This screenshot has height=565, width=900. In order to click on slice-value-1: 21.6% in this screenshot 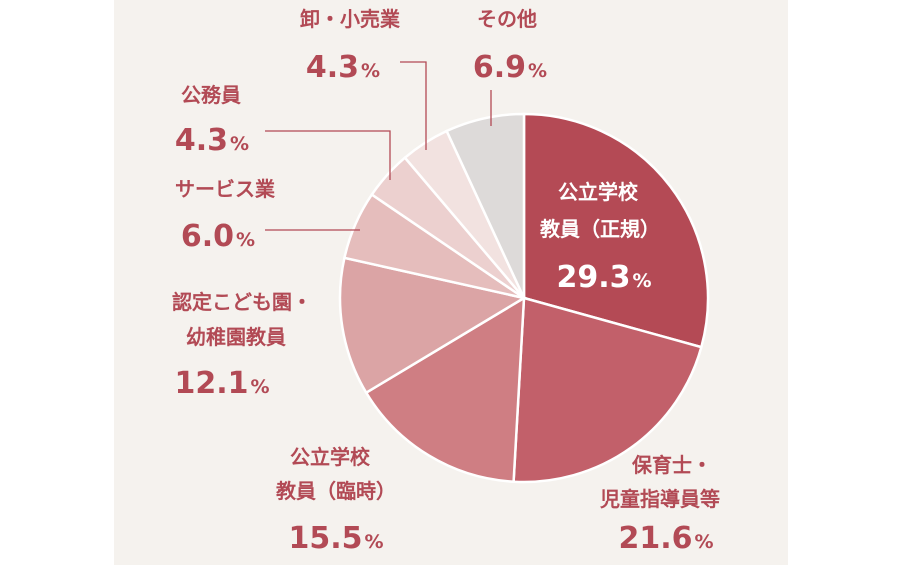, I will do `click(665, 538)`.